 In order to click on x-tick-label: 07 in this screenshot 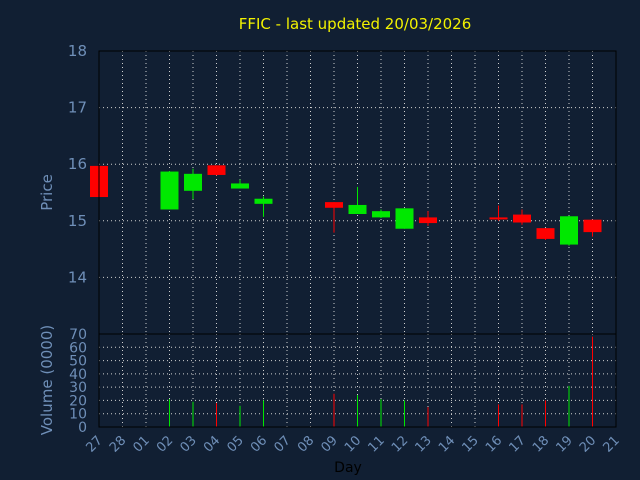, I will do `click(283, 444)`.